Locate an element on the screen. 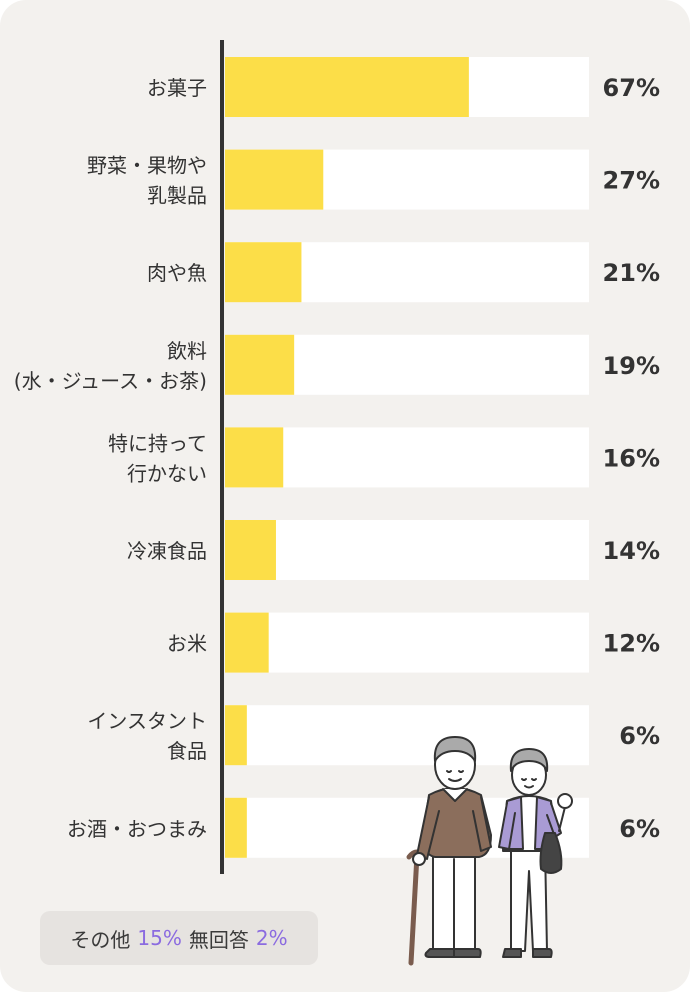  other-no-answer-box: その他 15% 無回答 2% is located at coordinates (179, 938).